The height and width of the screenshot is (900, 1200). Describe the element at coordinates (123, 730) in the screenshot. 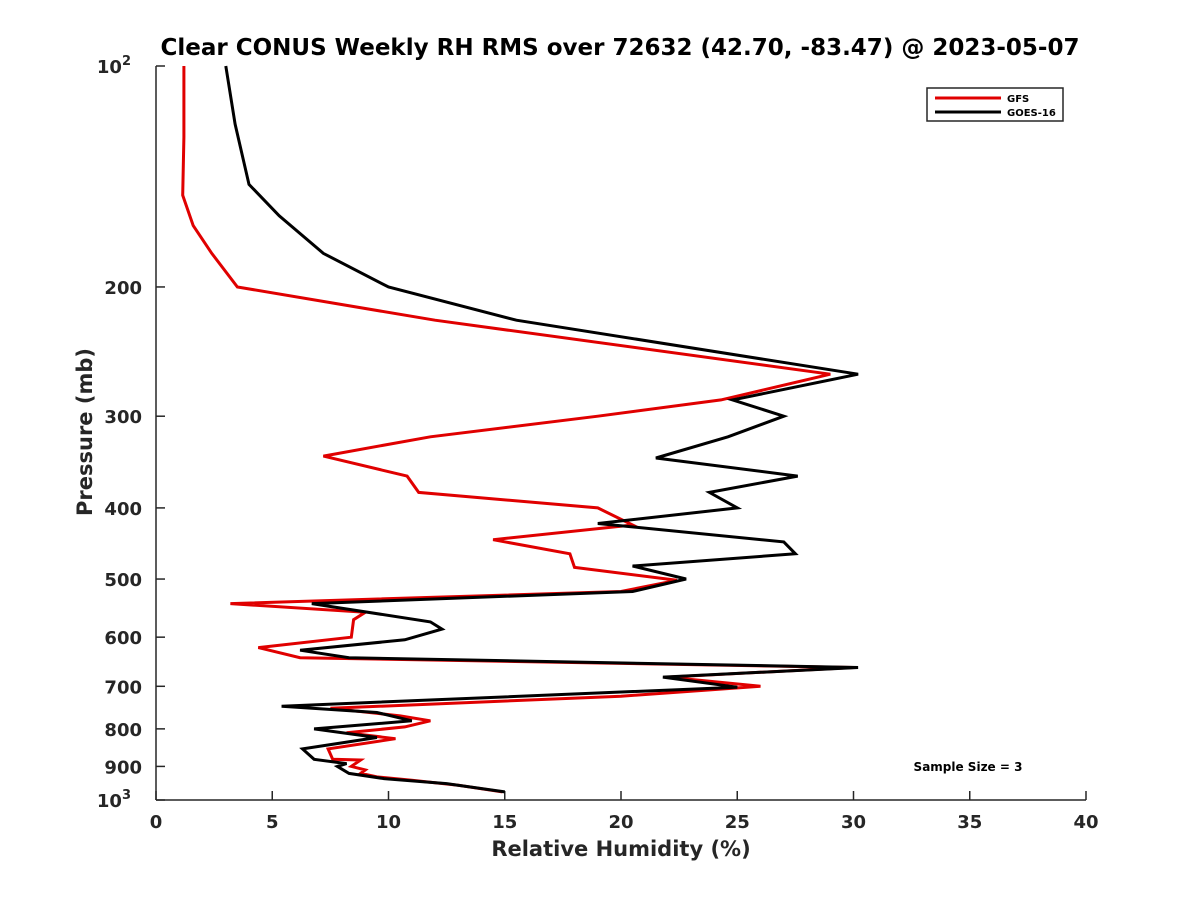

I see `y-tick-label: 800` at that location.